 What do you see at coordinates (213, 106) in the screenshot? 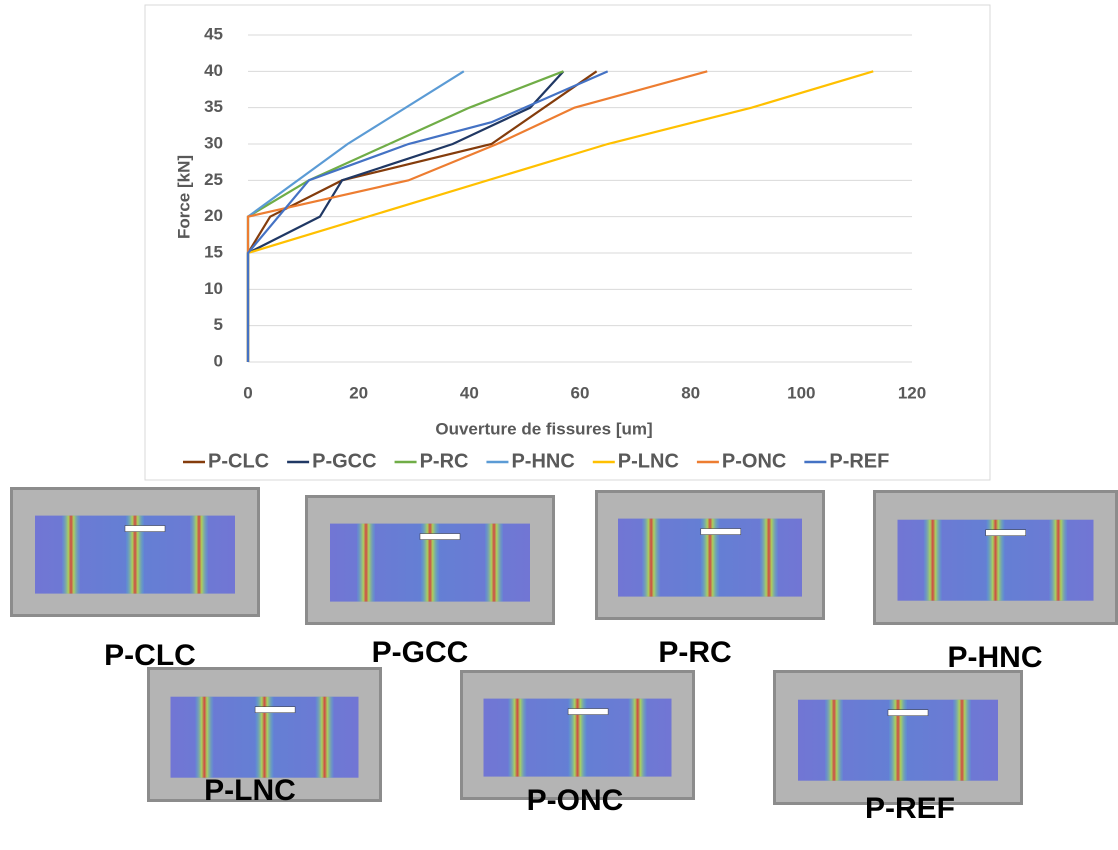
I see `y-tick-label: 35` at bounding box center [213, 106].